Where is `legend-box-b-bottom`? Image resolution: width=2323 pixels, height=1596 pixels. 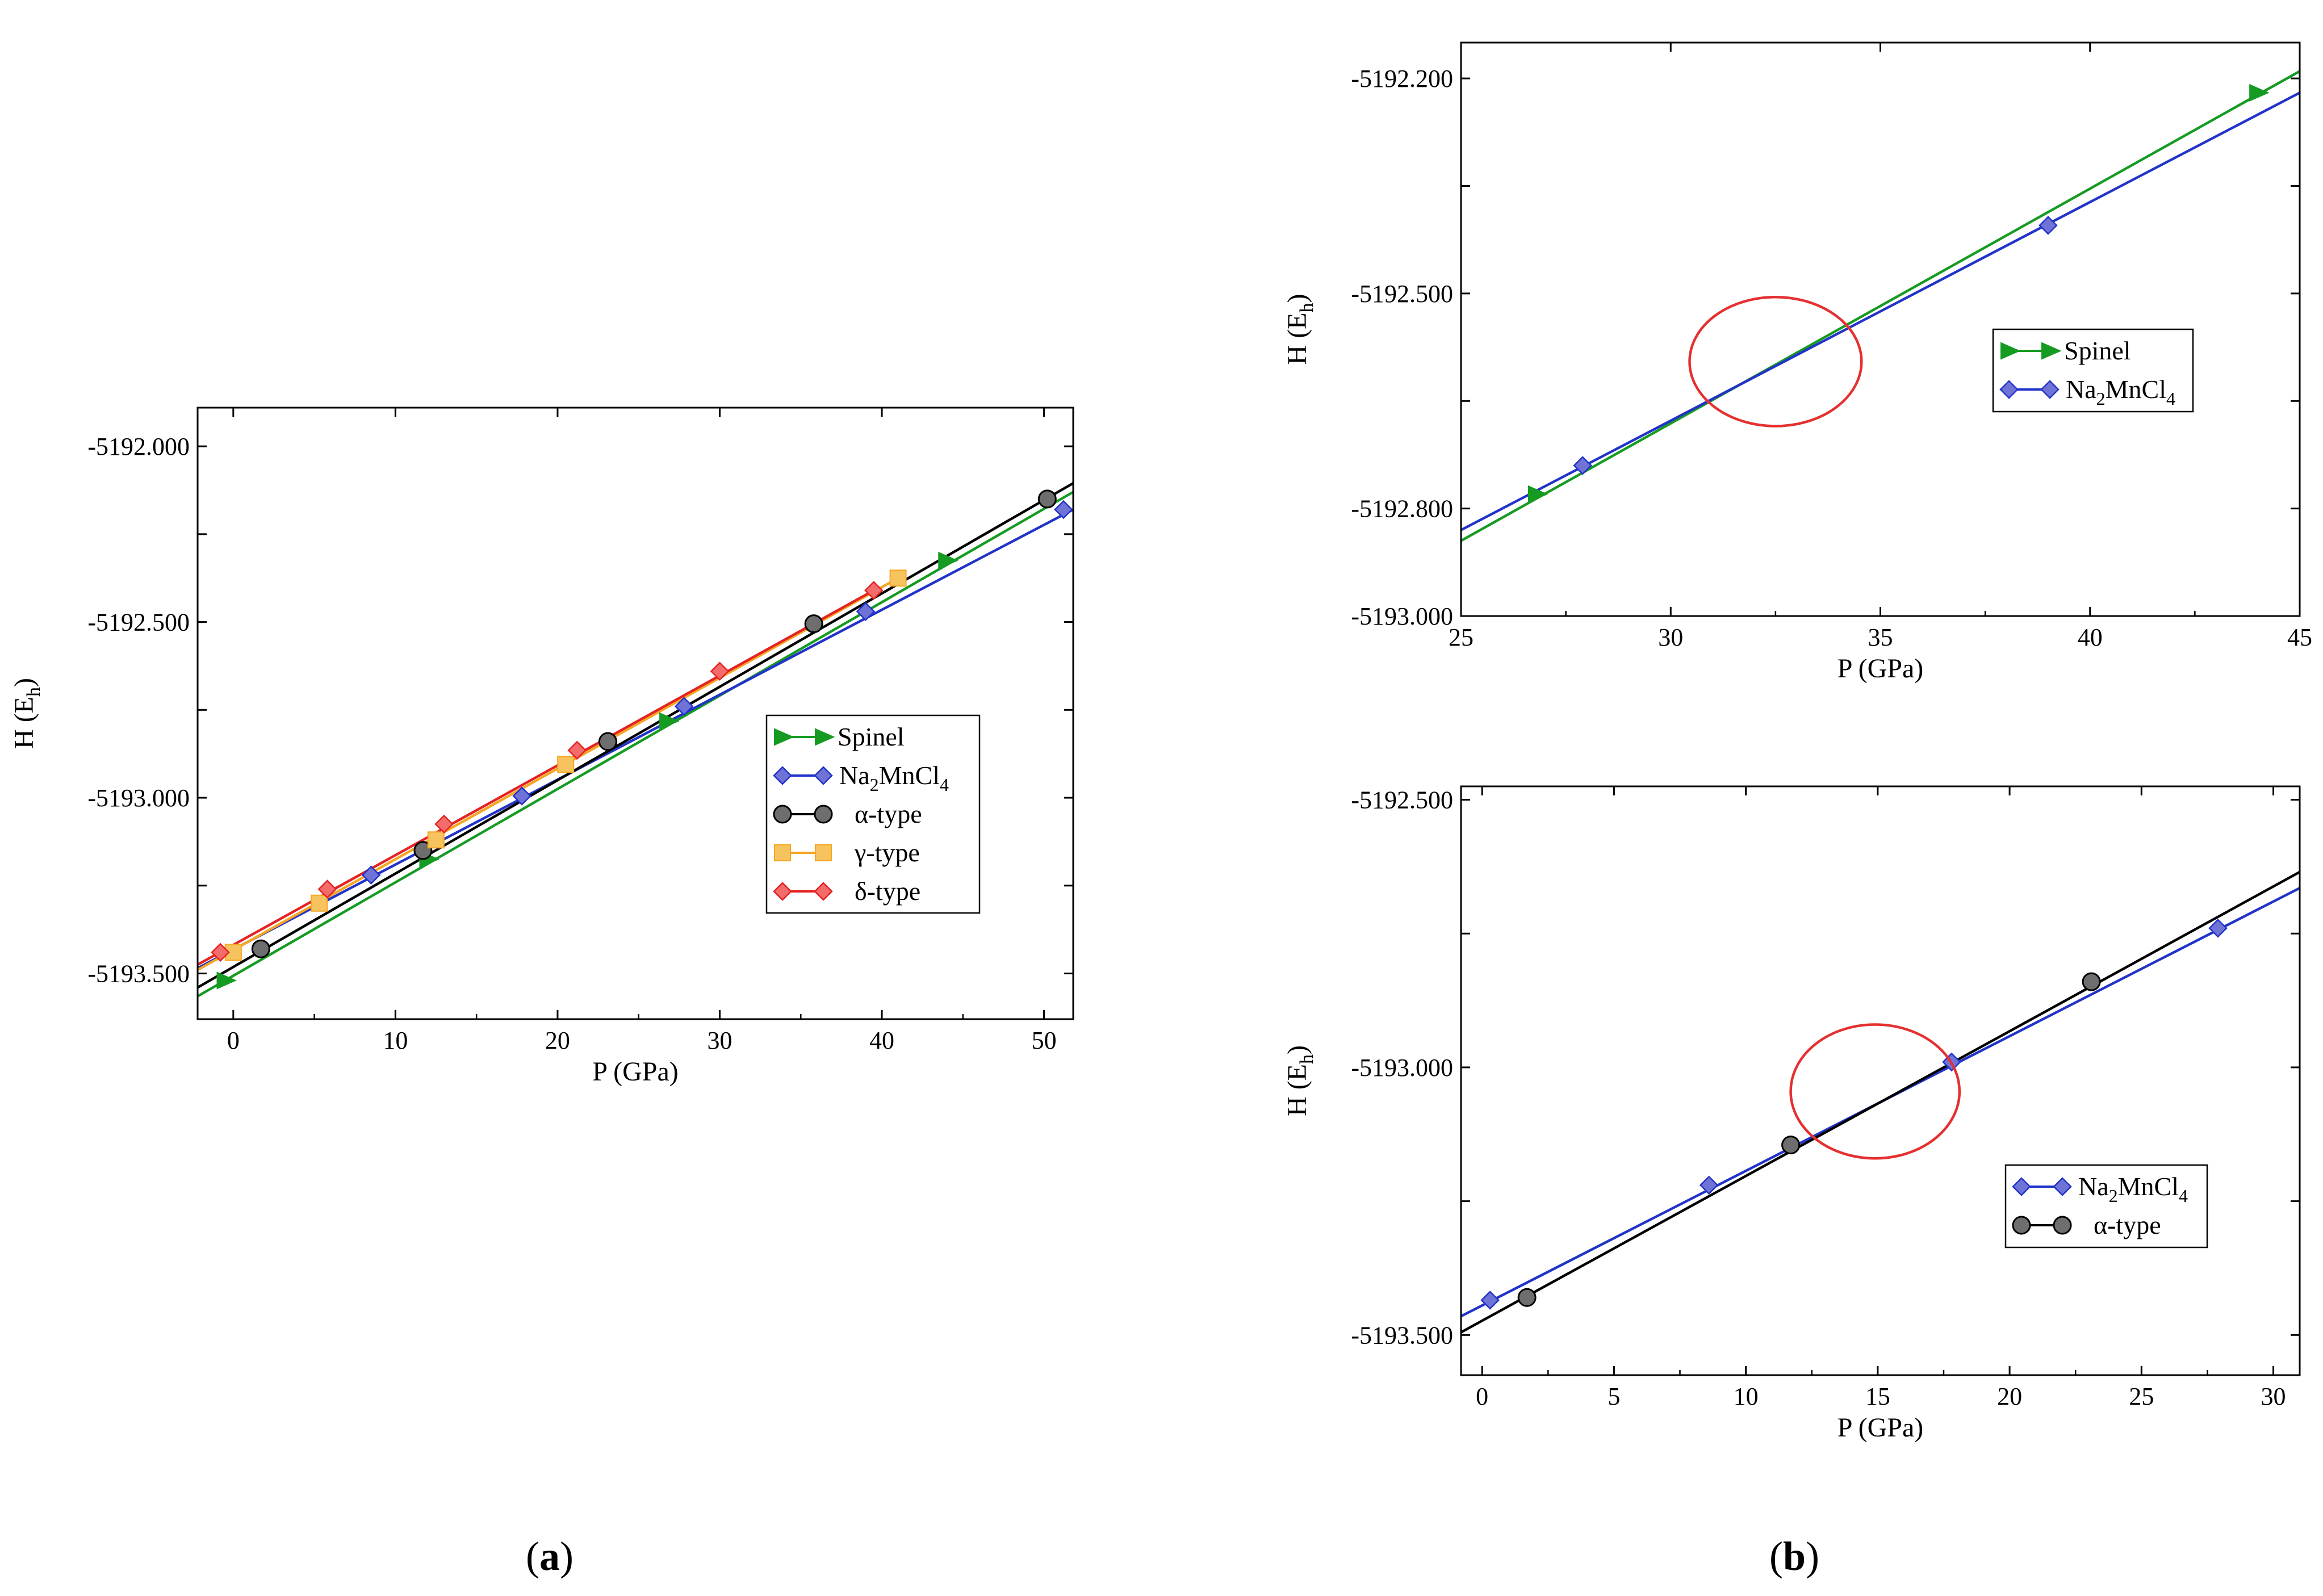
legend-box-b-bottom is located at coordinates (2106, 1206).